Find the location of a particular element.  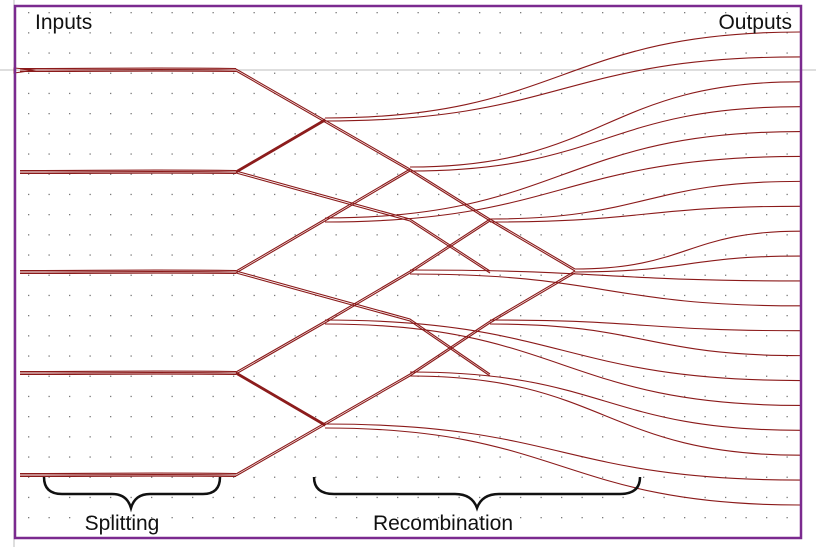

splitter-waveguide is located at coordinates (323, 222).